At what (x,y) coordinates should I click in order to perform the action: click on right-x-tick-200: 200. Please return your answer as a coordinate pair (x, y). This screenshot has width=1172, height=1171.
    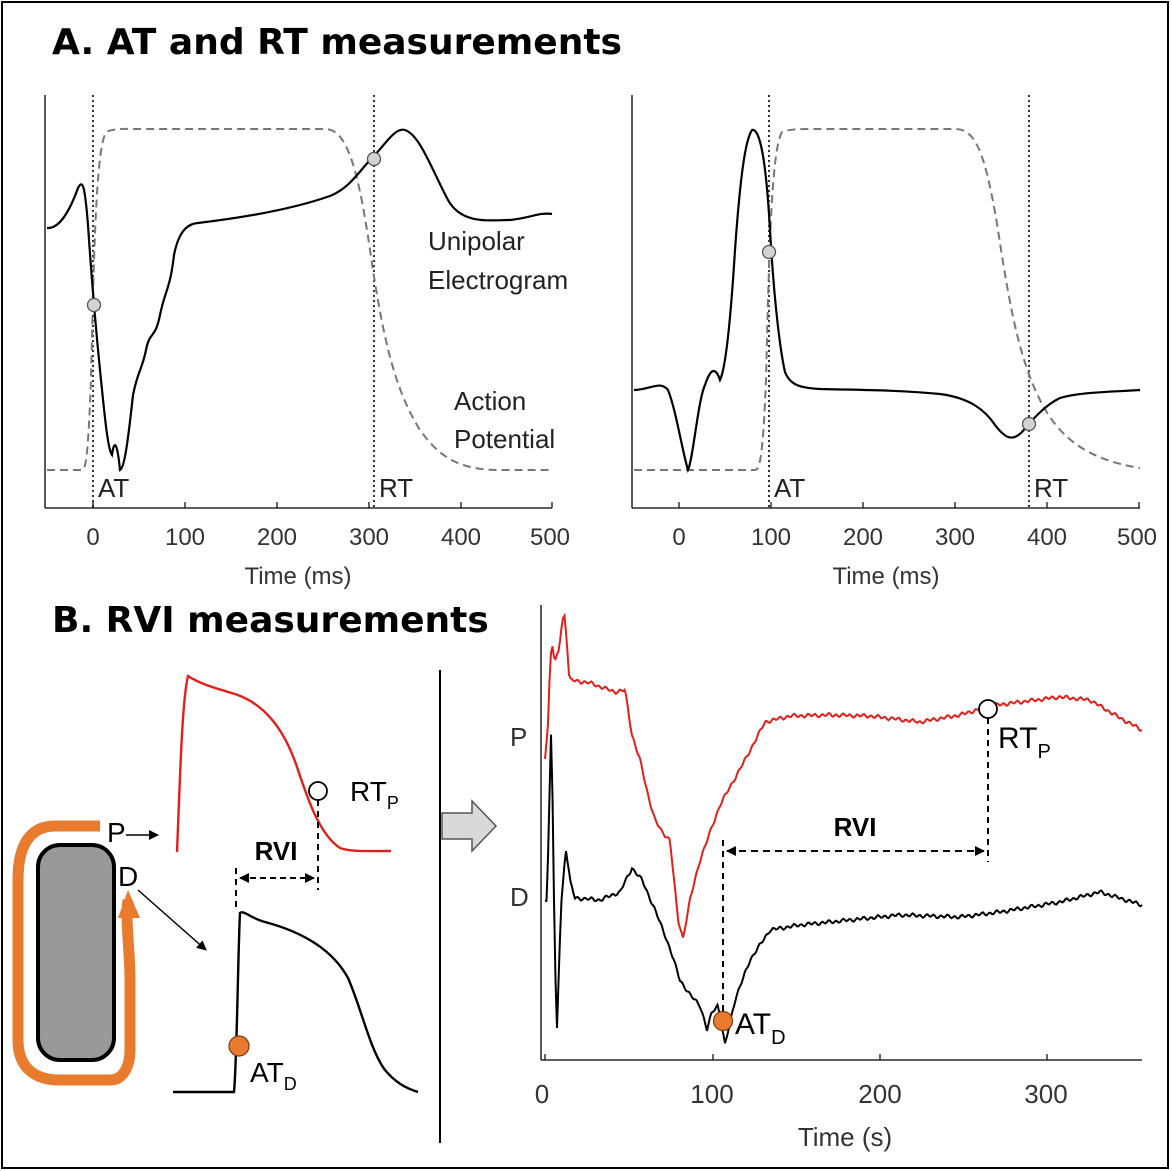
    Looking at the image, I should click on (863, 537).